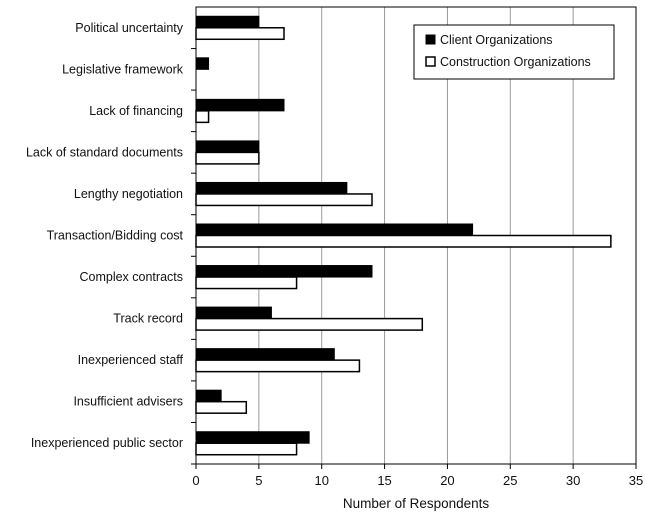 The image size is (646, 516). Describe the element at coordinates (284, 271) in the screenshot. I see `bar-client-complex-contracts` at that location.